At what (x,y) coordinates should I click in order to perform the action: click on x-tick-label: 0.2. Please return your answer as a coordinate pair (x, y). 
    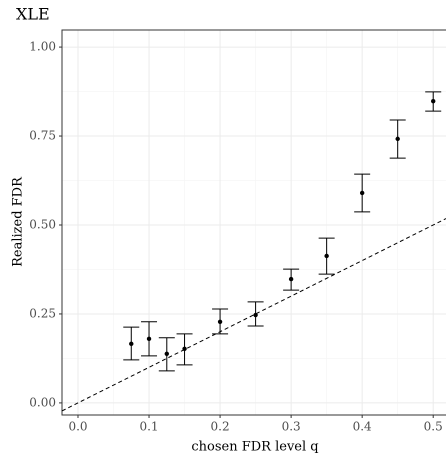
    Looking at the image, I should click on (220, 427).